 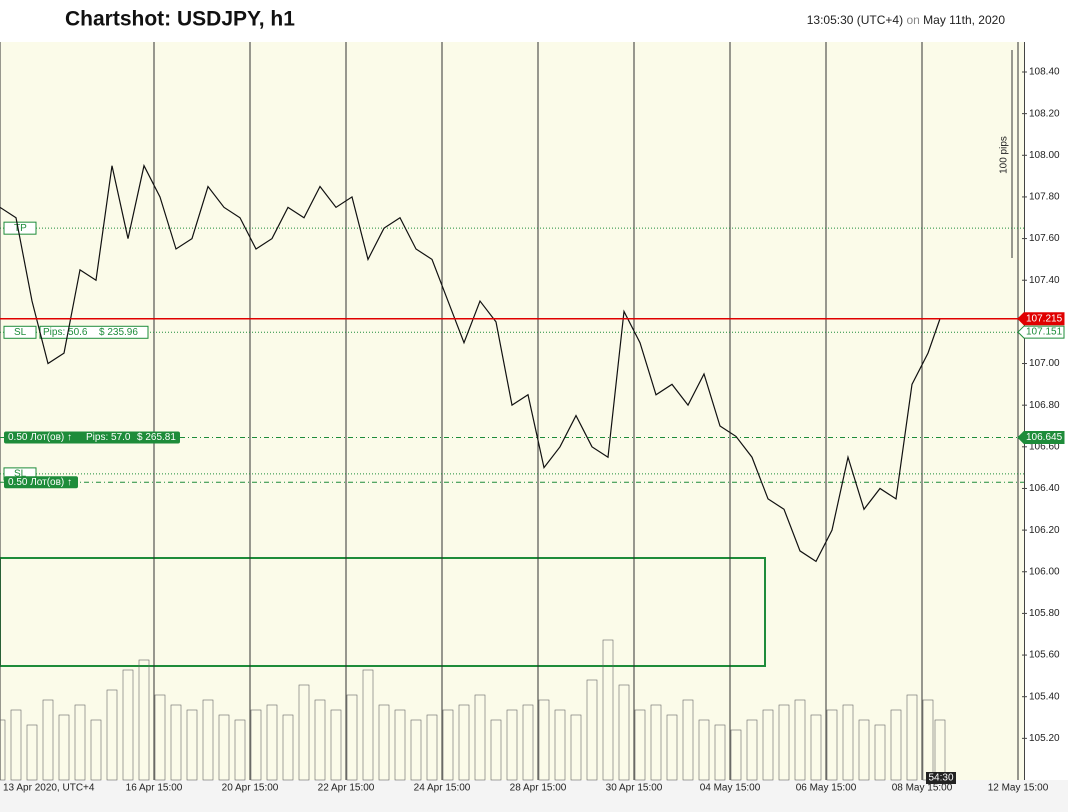 What do you see at coordinates (826, 788) in the screenshot?
I see `x-tick-label: 06 May 15:00` at bounding box center [826, 788].